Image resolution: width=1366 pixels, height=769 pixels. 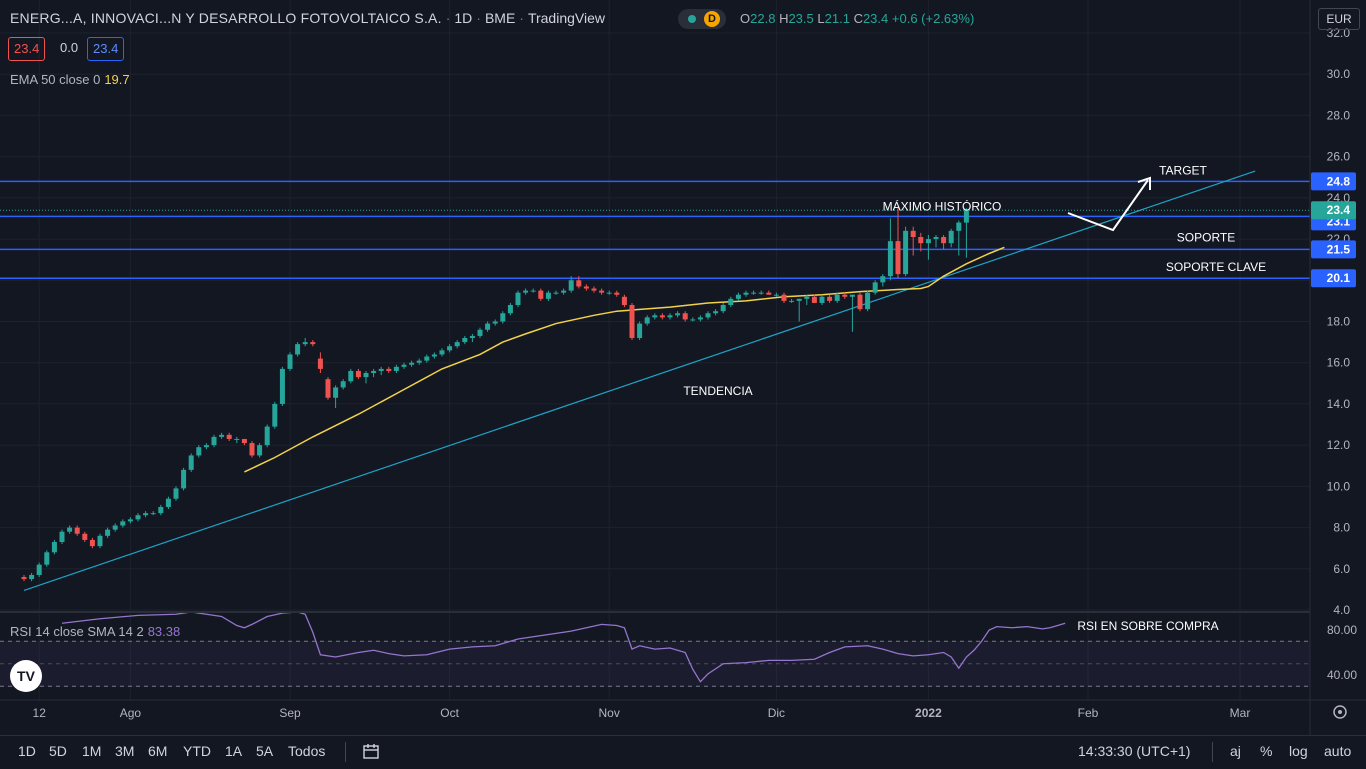 What do you see at coordinates (58, 751) in the screenshot?
I see `timeframe-5d: 5D` at bounding box center [58, 751].